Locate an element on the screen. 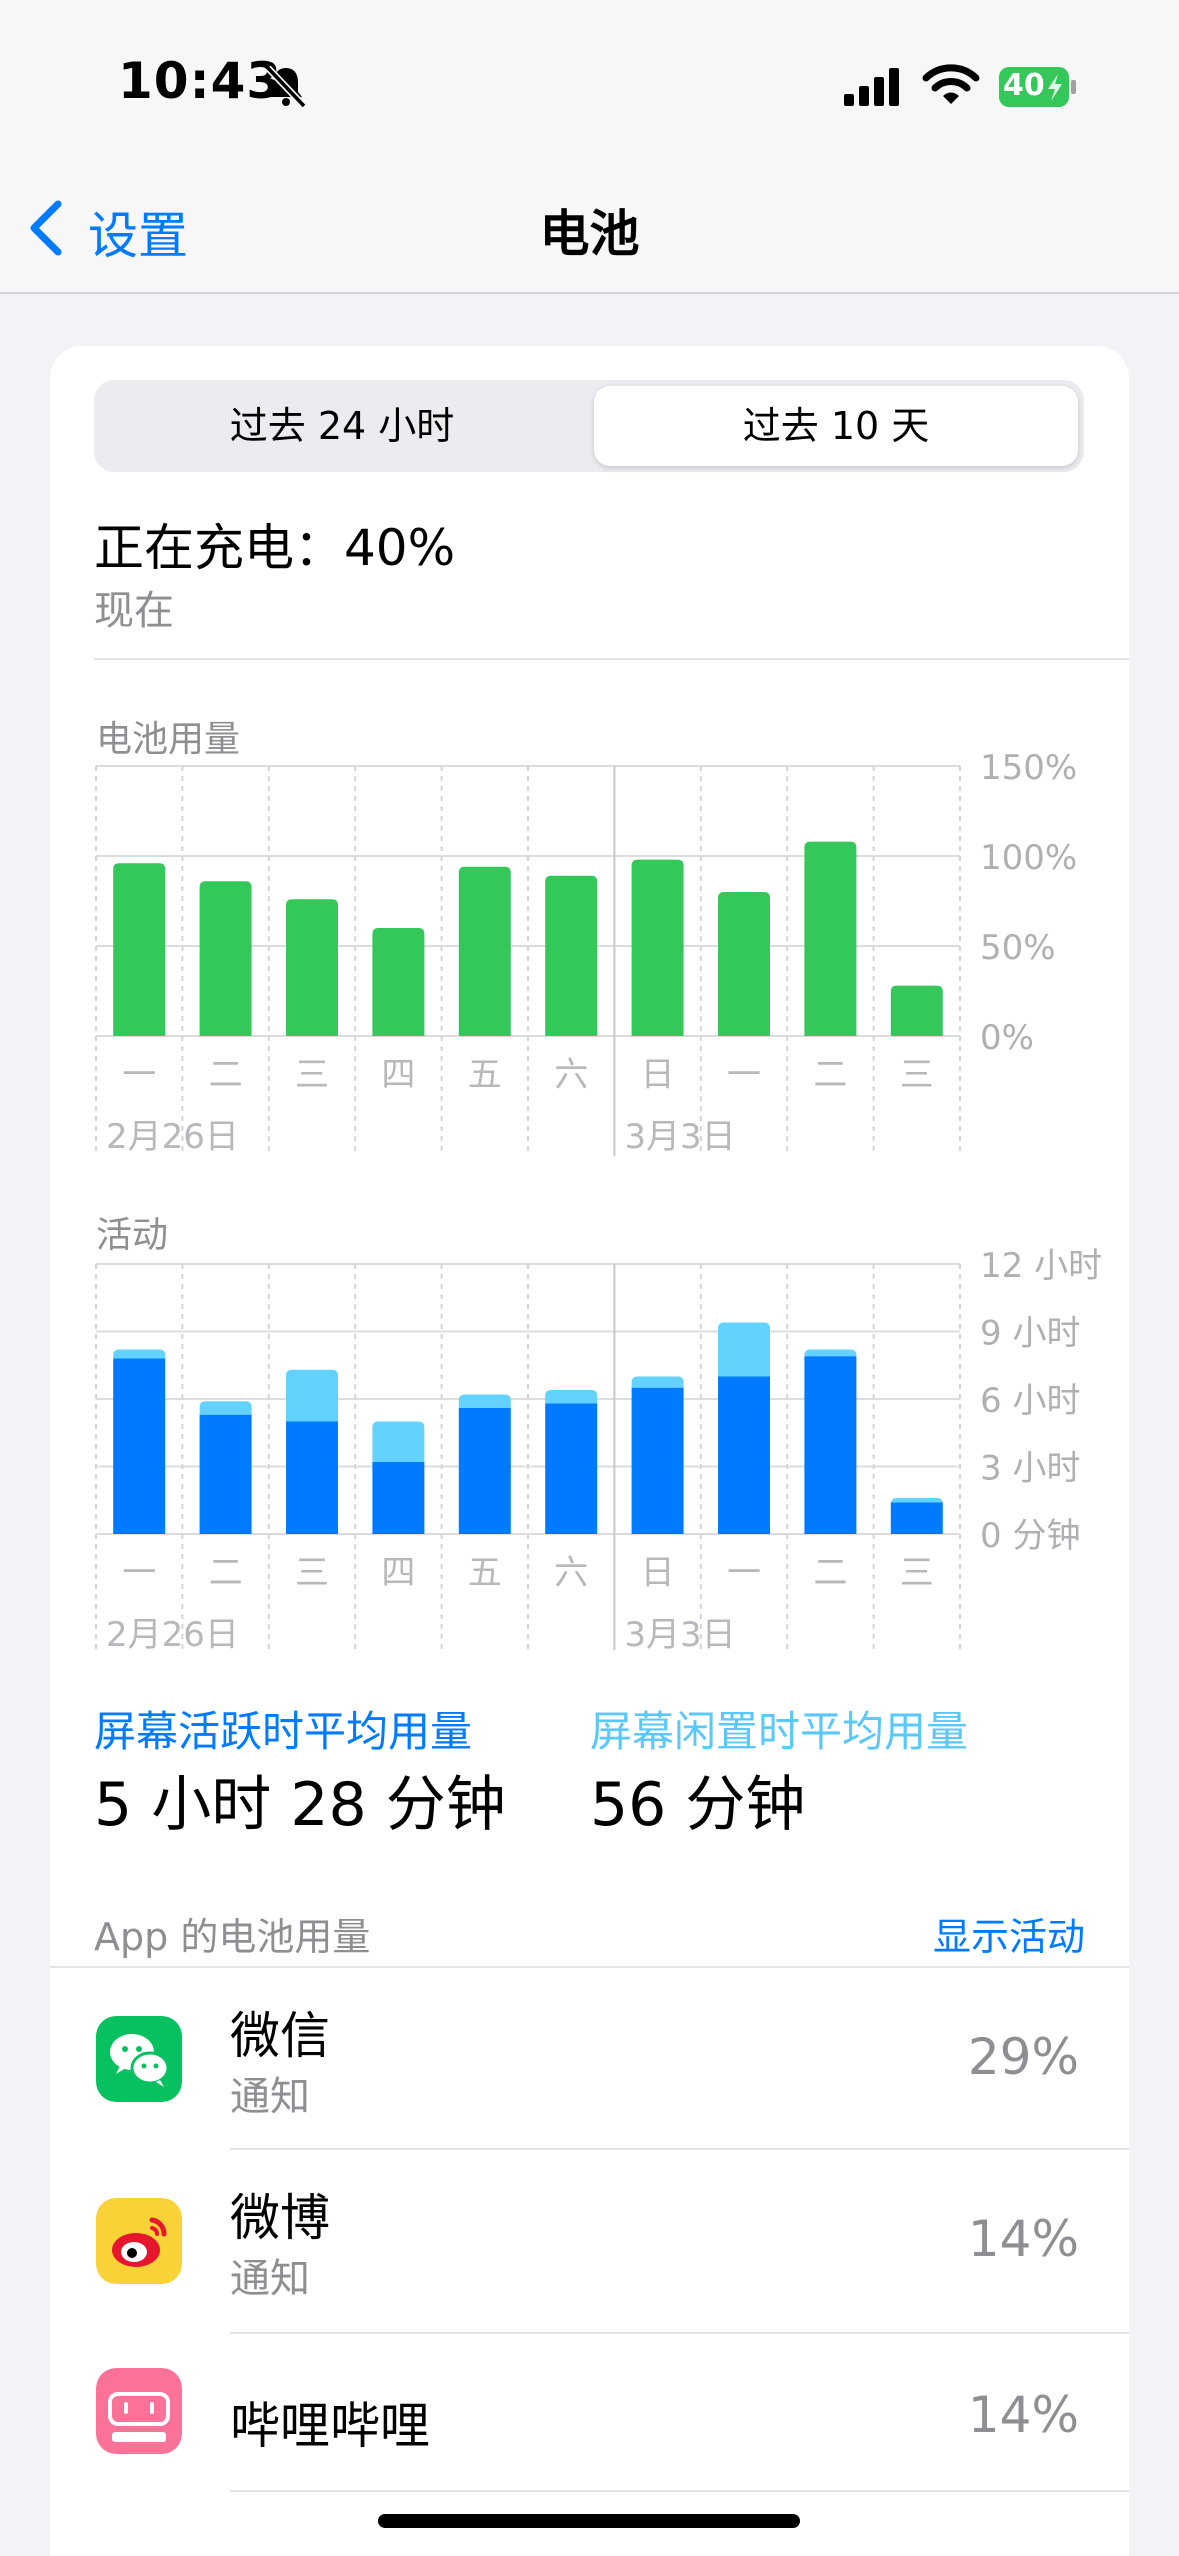 This screenshot has height=2556, width=1179. back-chevron-icon is located at coordinates (46, 228).